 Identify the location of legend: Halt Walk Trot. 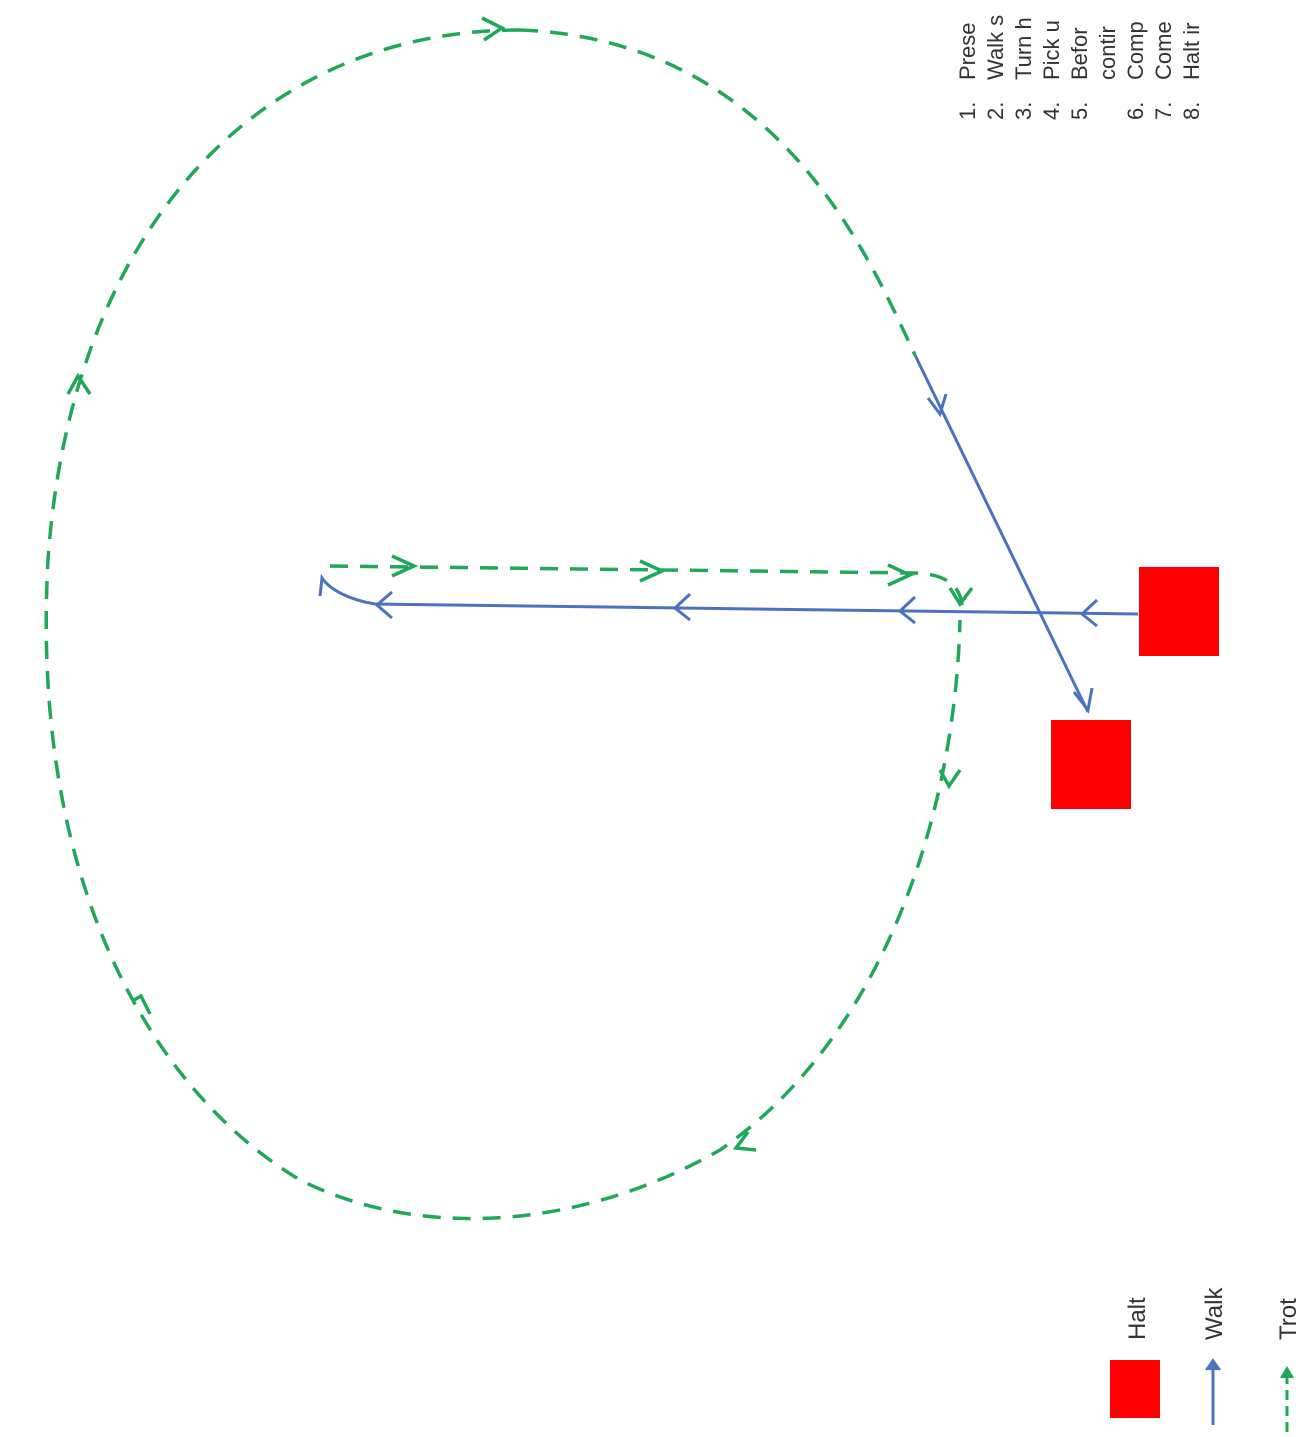
(1206, 1359).